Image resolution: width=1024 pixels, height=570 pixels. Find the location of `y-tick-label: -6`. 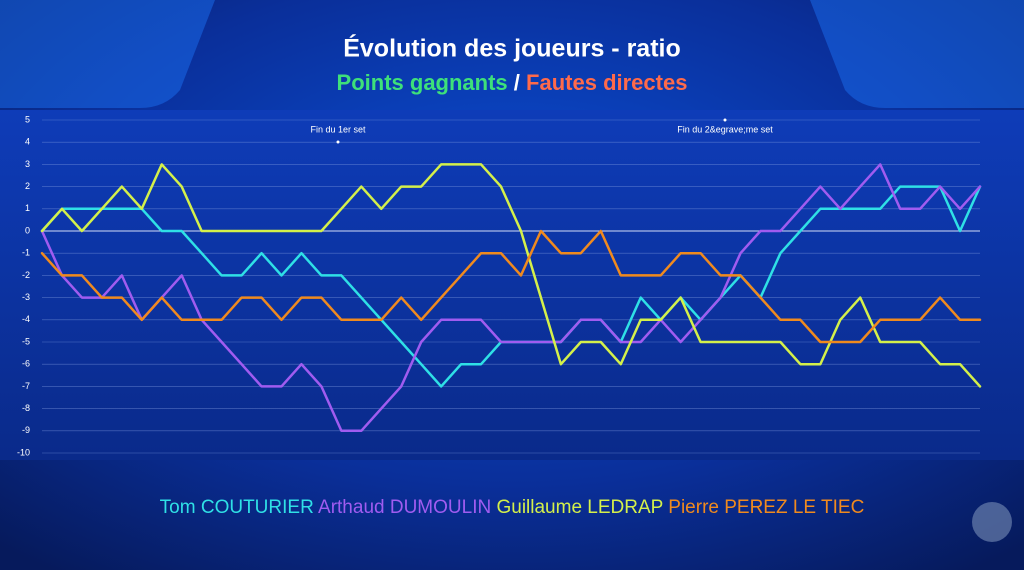

y-tick-label: -6 is located at coordinates (26, 364).